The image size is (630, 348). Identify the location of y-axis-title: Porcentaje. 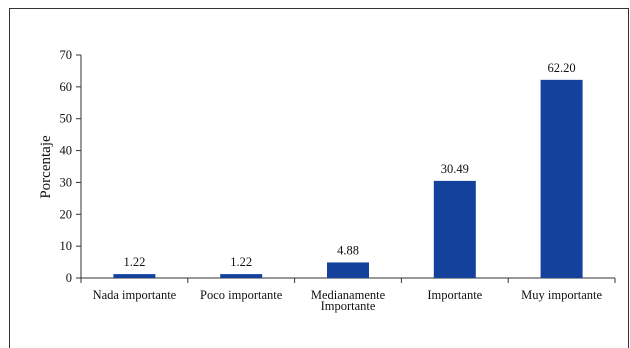
(46, 167).